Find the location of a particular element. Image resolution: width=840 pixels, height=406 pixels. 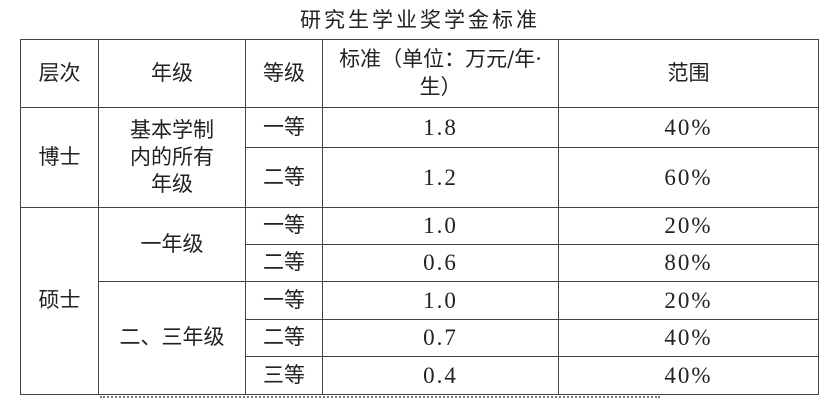

cropped-text-remnant is located at coordinates (380, 401).